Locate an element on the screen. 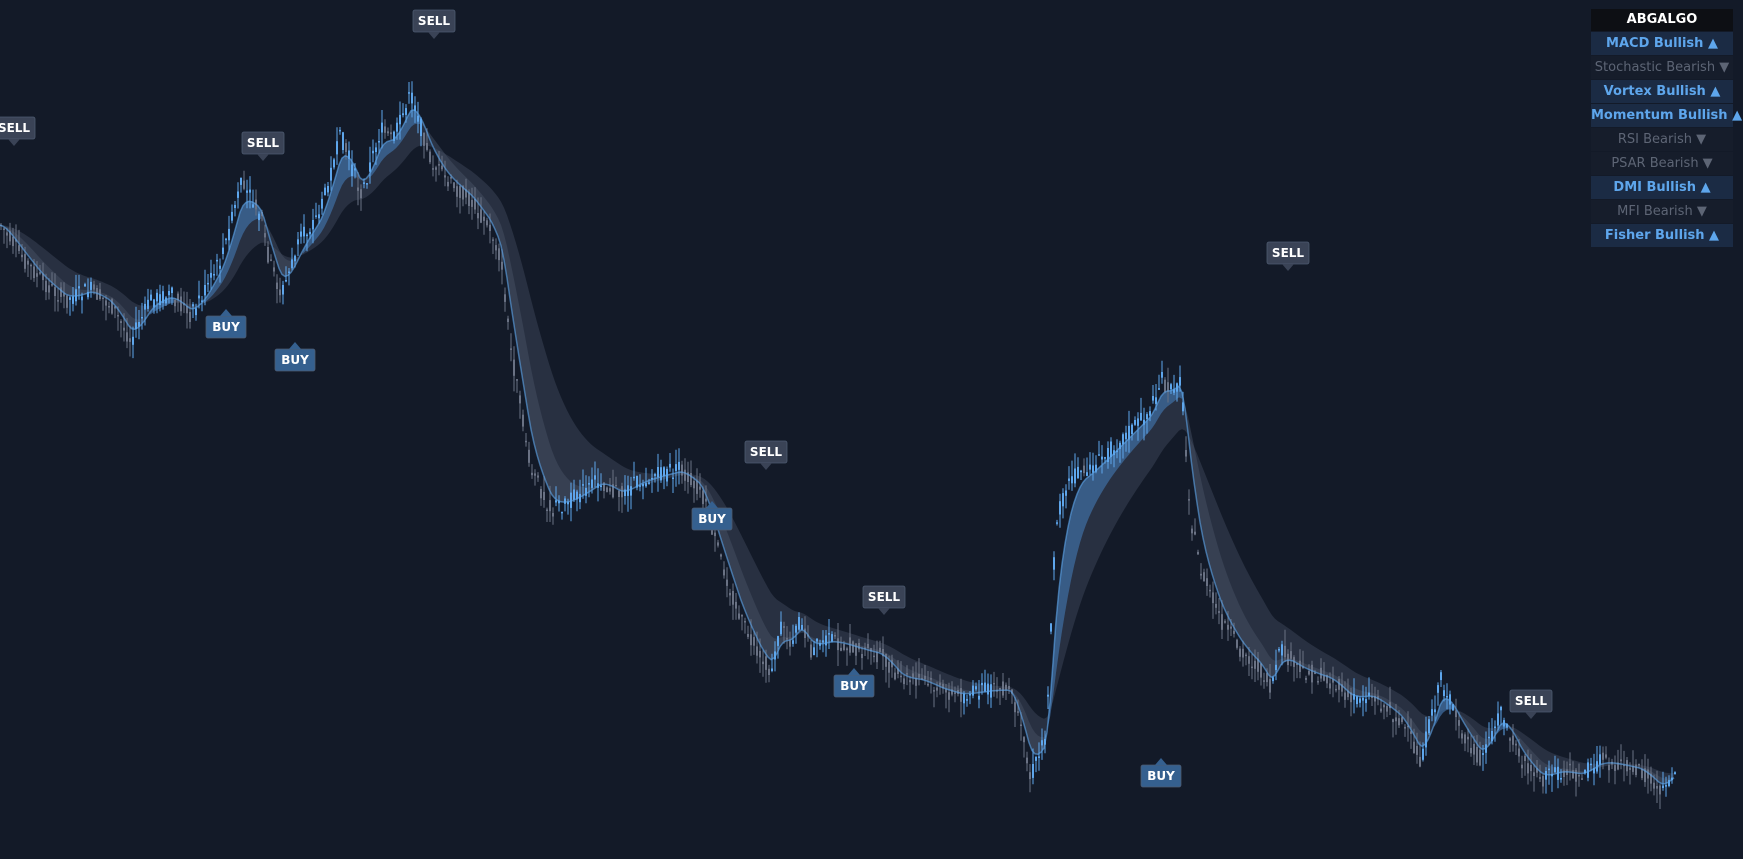  dashboard-row-rsi: RSI Bearish ▼ is located at coordinates (1662, 139).